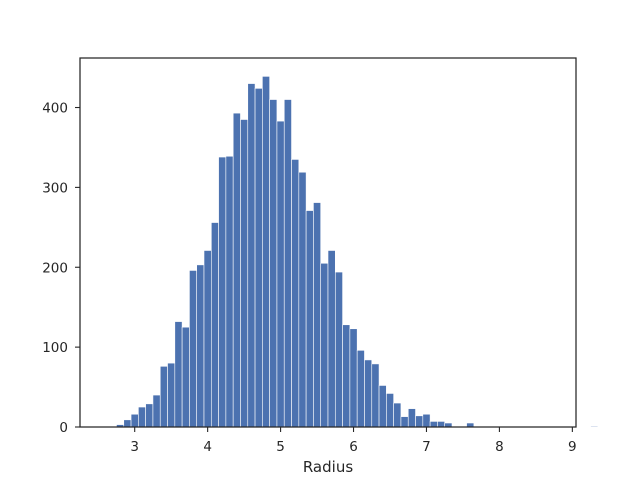 The width and height of the screenshot is (640, 480). What do you see at coordinates (499, 447) in the screenshot?
I see `x-tick-label: 8` at bounding box center [499, 447].